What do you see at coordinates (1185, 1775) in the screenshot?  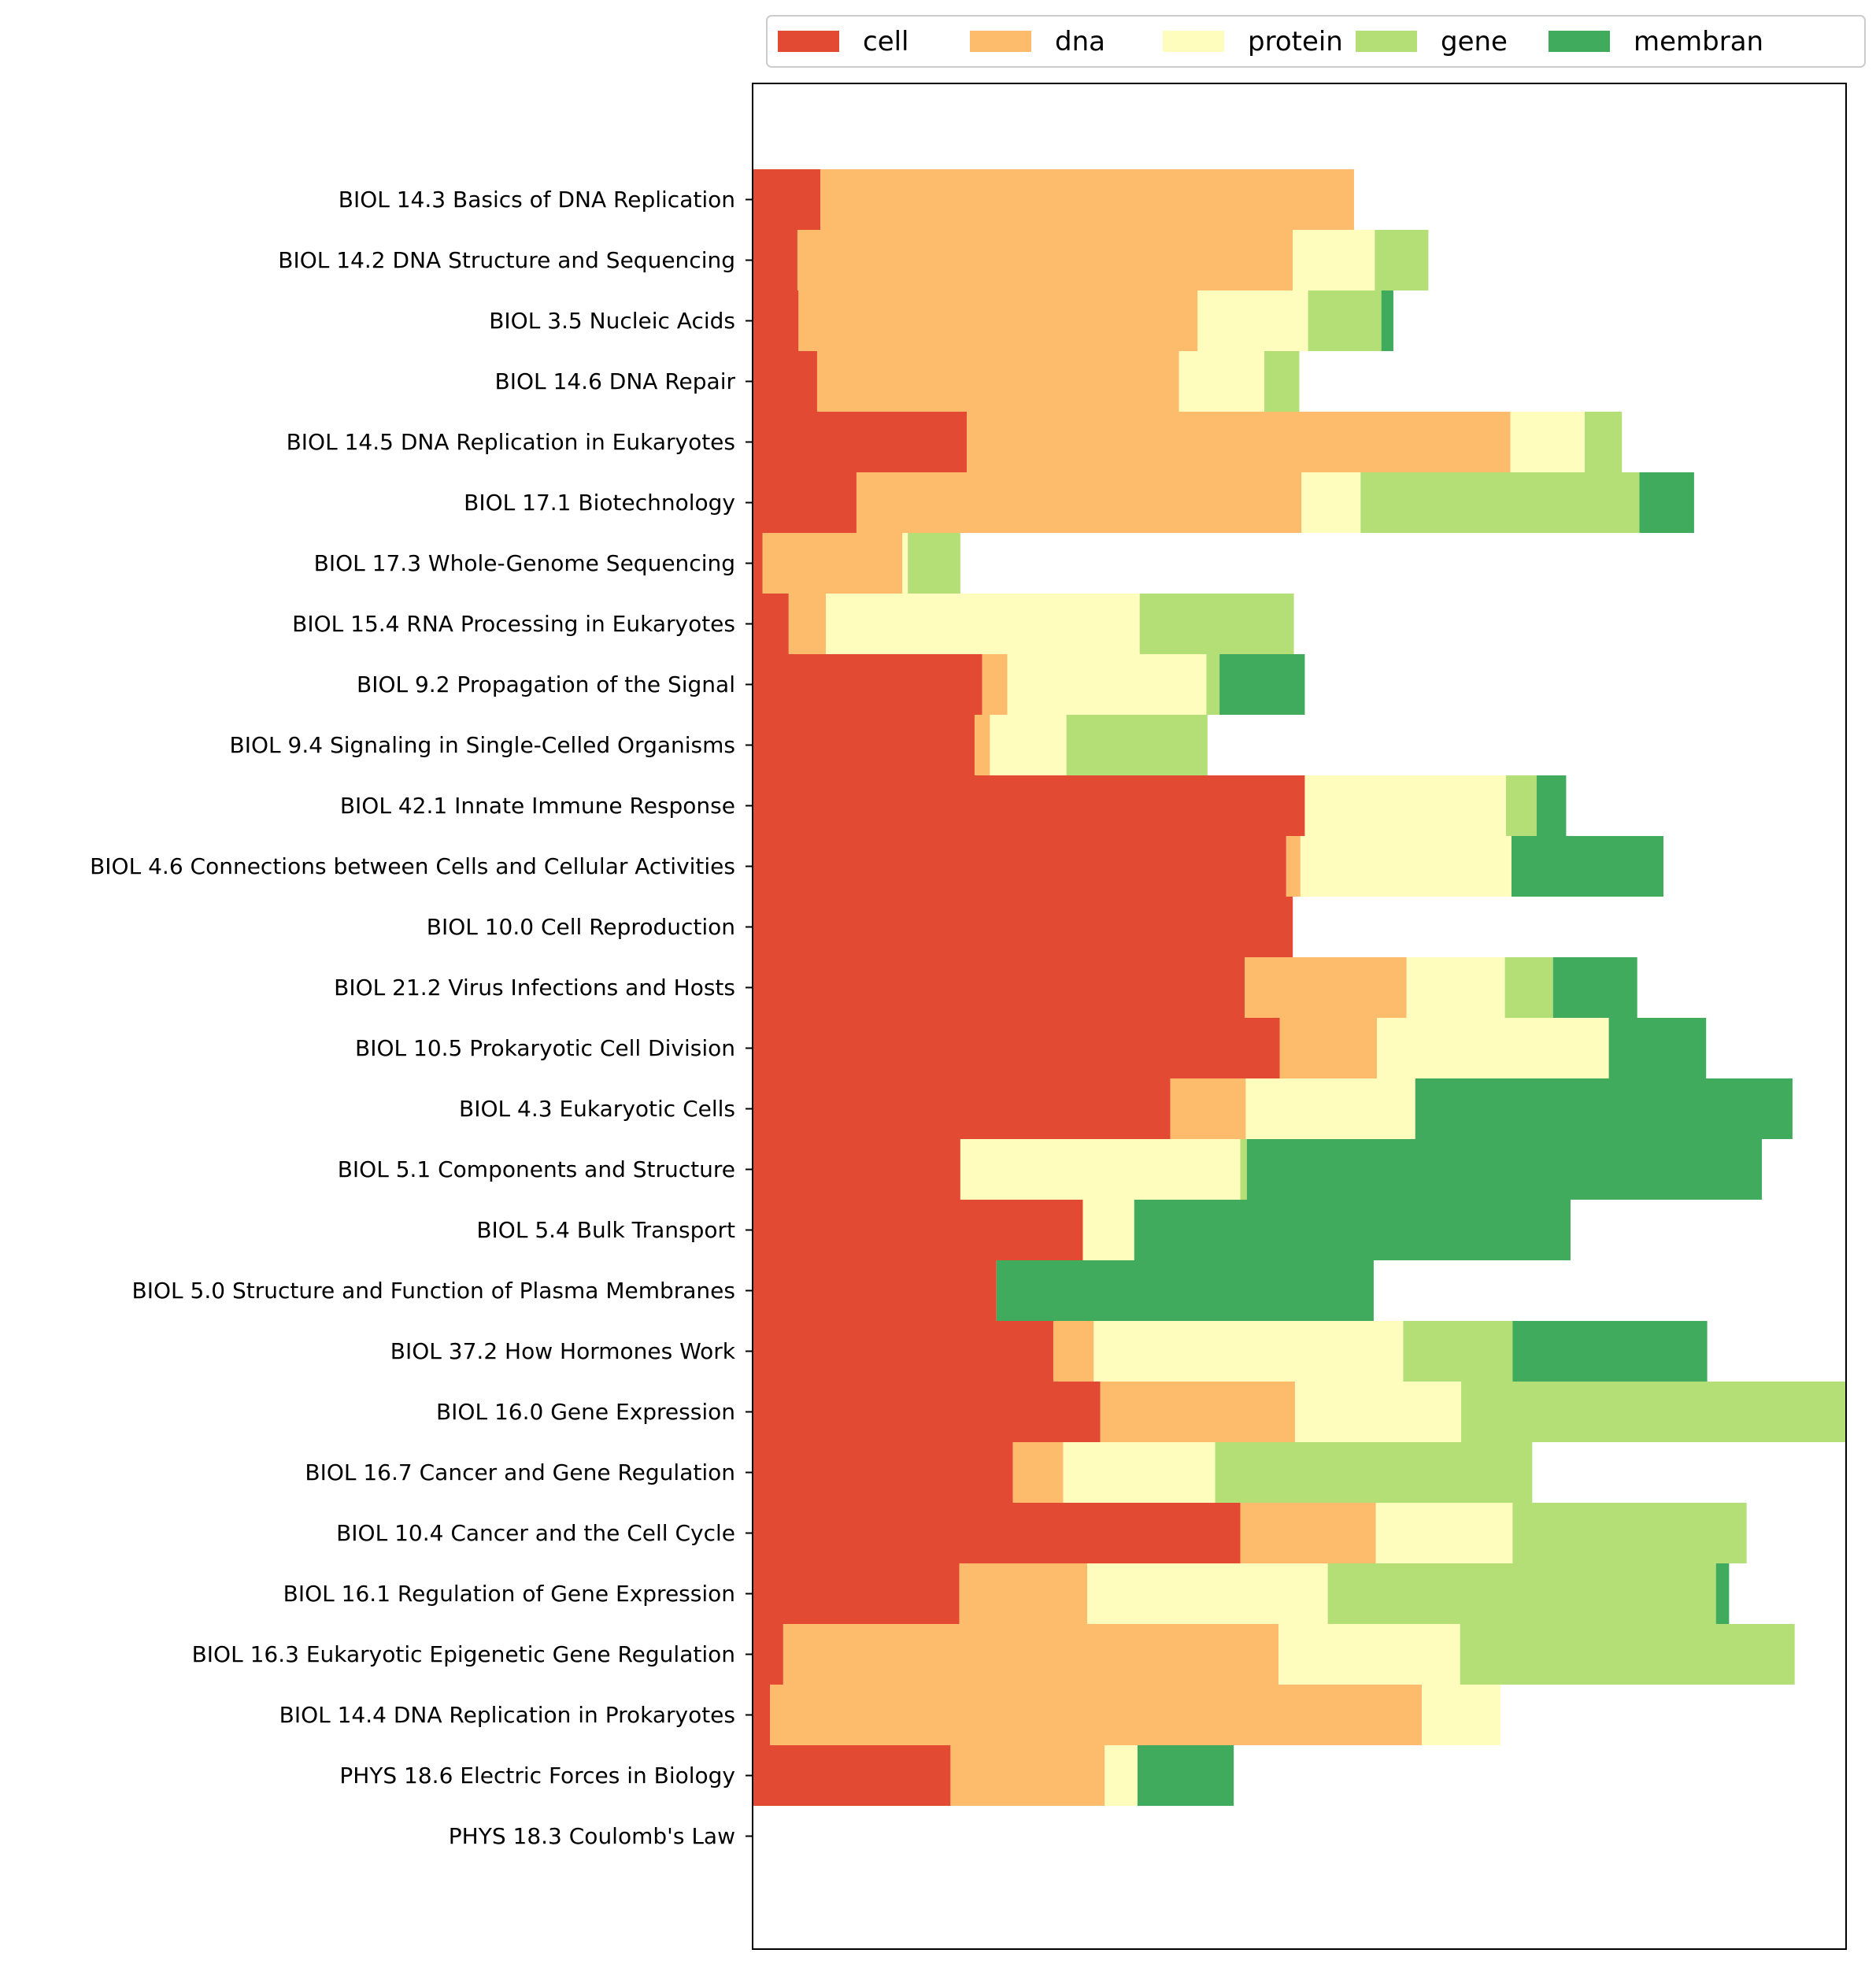 I see `bar-segment-membran-phys-18-6-electric-forces-in-biology` at bounding box center [1185, 1775].